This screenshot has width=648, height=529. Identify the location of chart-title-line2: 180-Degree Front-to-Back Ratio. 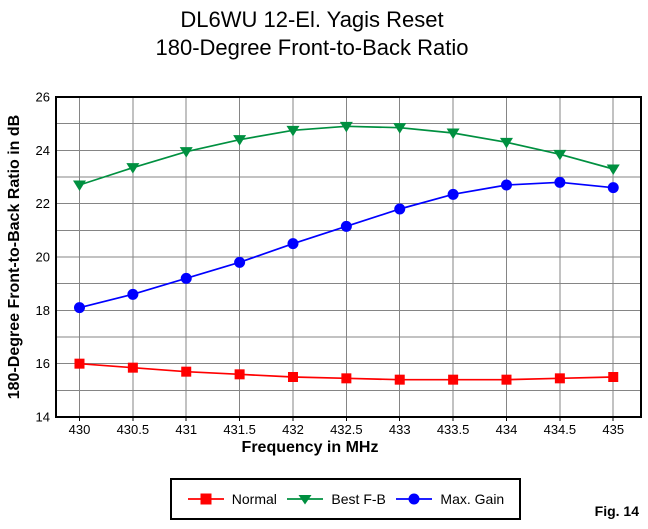
(312, 47).